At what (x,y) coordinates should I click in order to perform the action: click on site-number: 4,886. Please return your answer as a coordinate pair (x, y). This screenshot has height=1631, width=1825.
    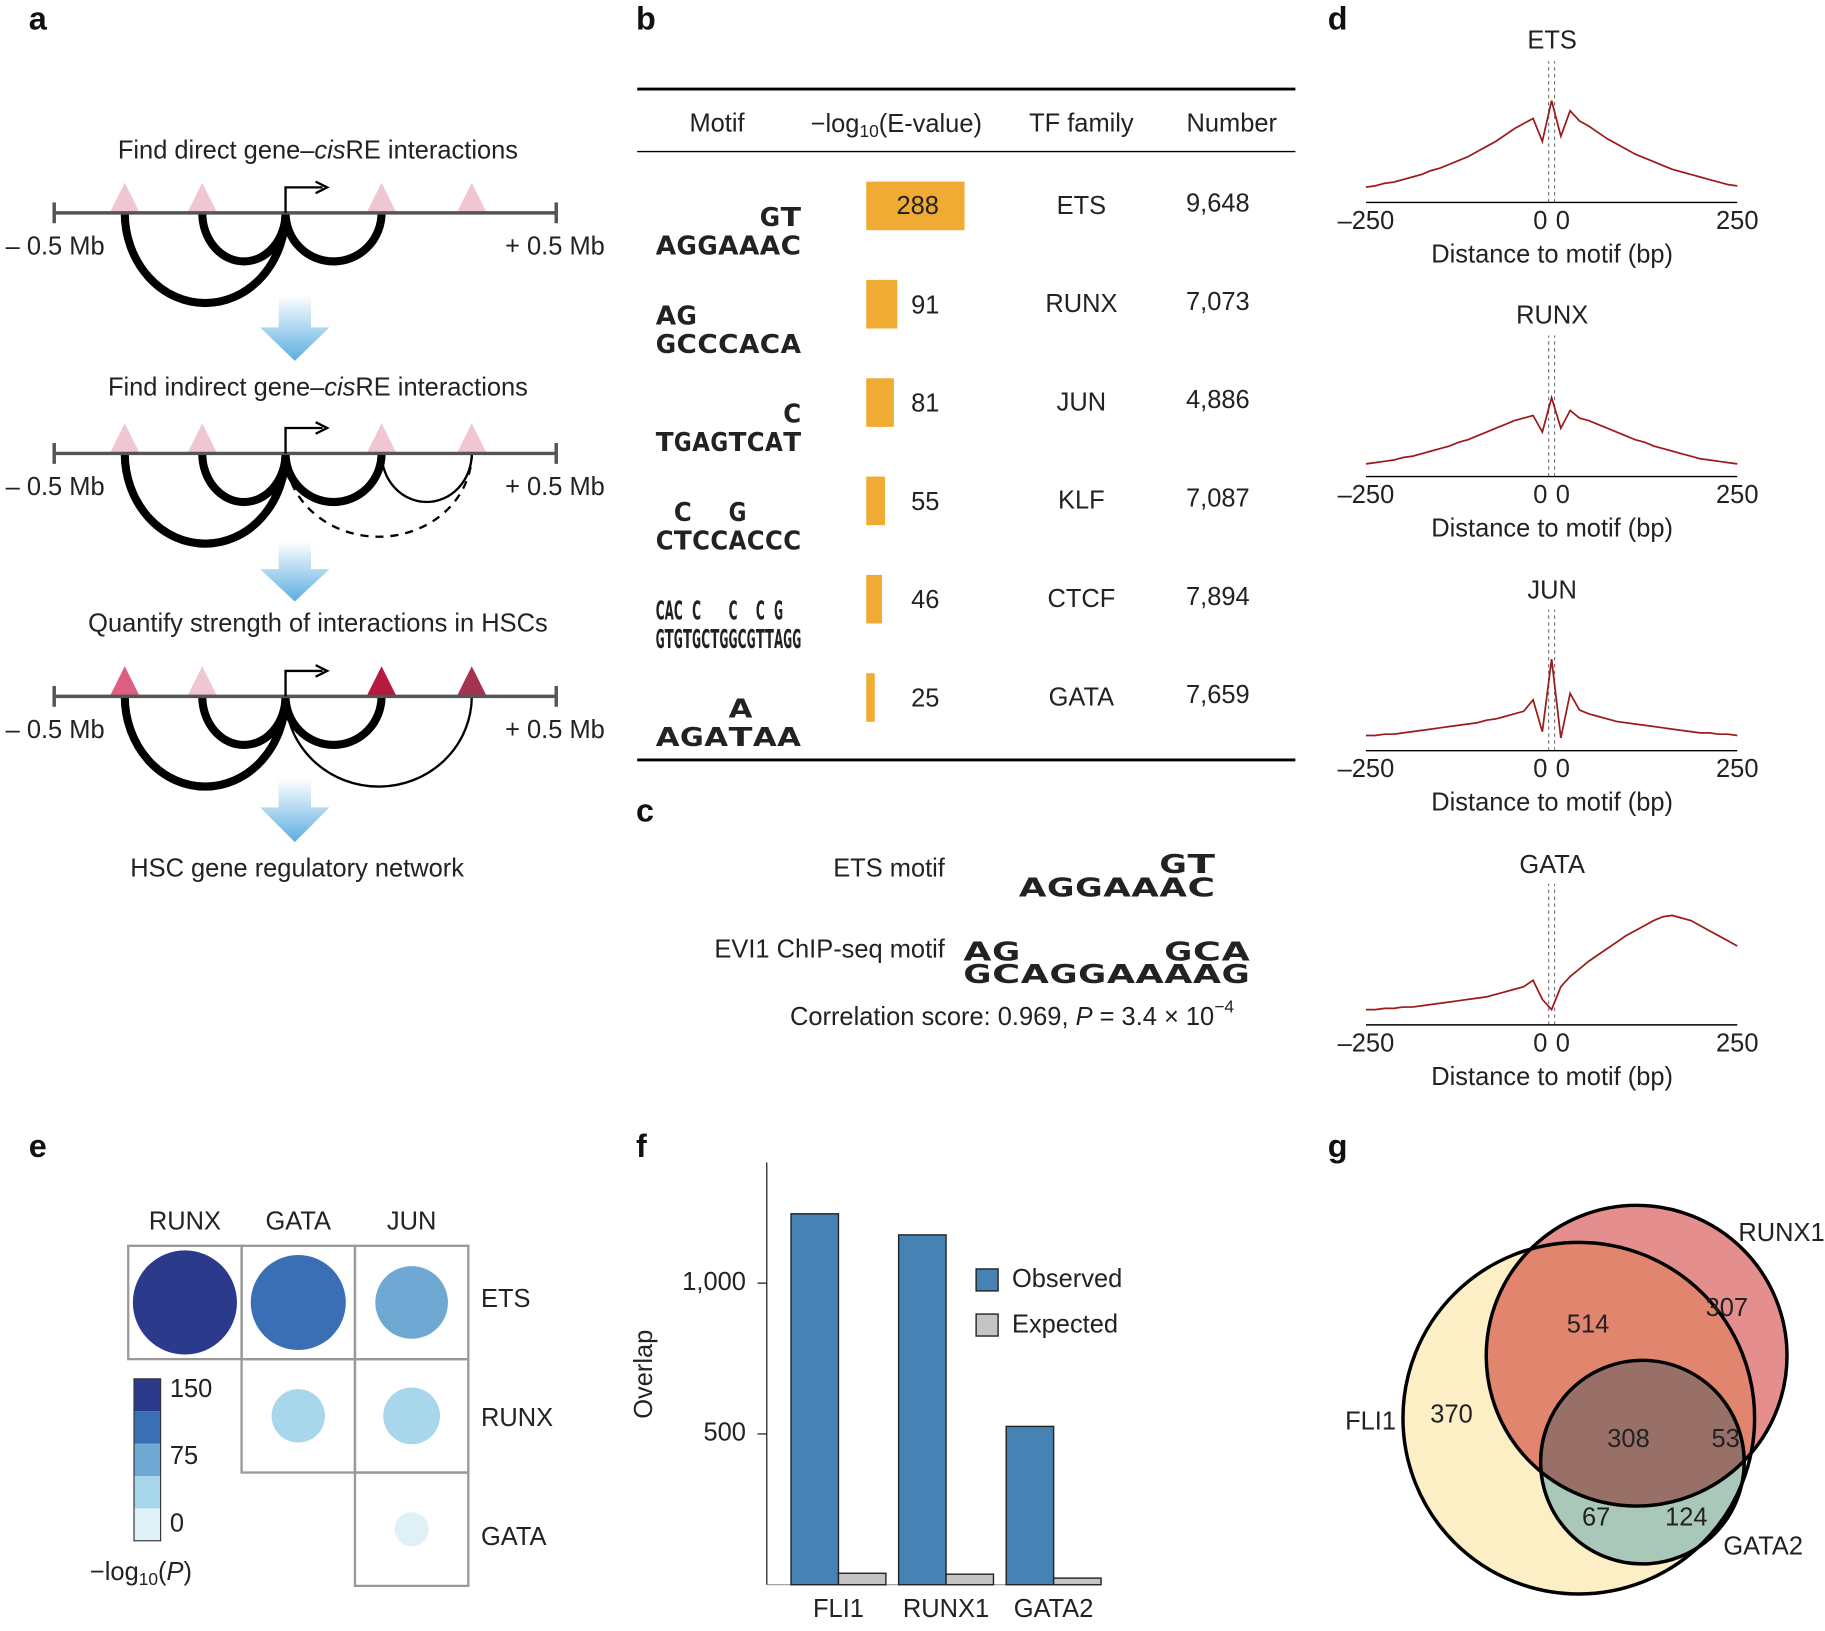
    Looking at the image, I should click on (1218, 400).